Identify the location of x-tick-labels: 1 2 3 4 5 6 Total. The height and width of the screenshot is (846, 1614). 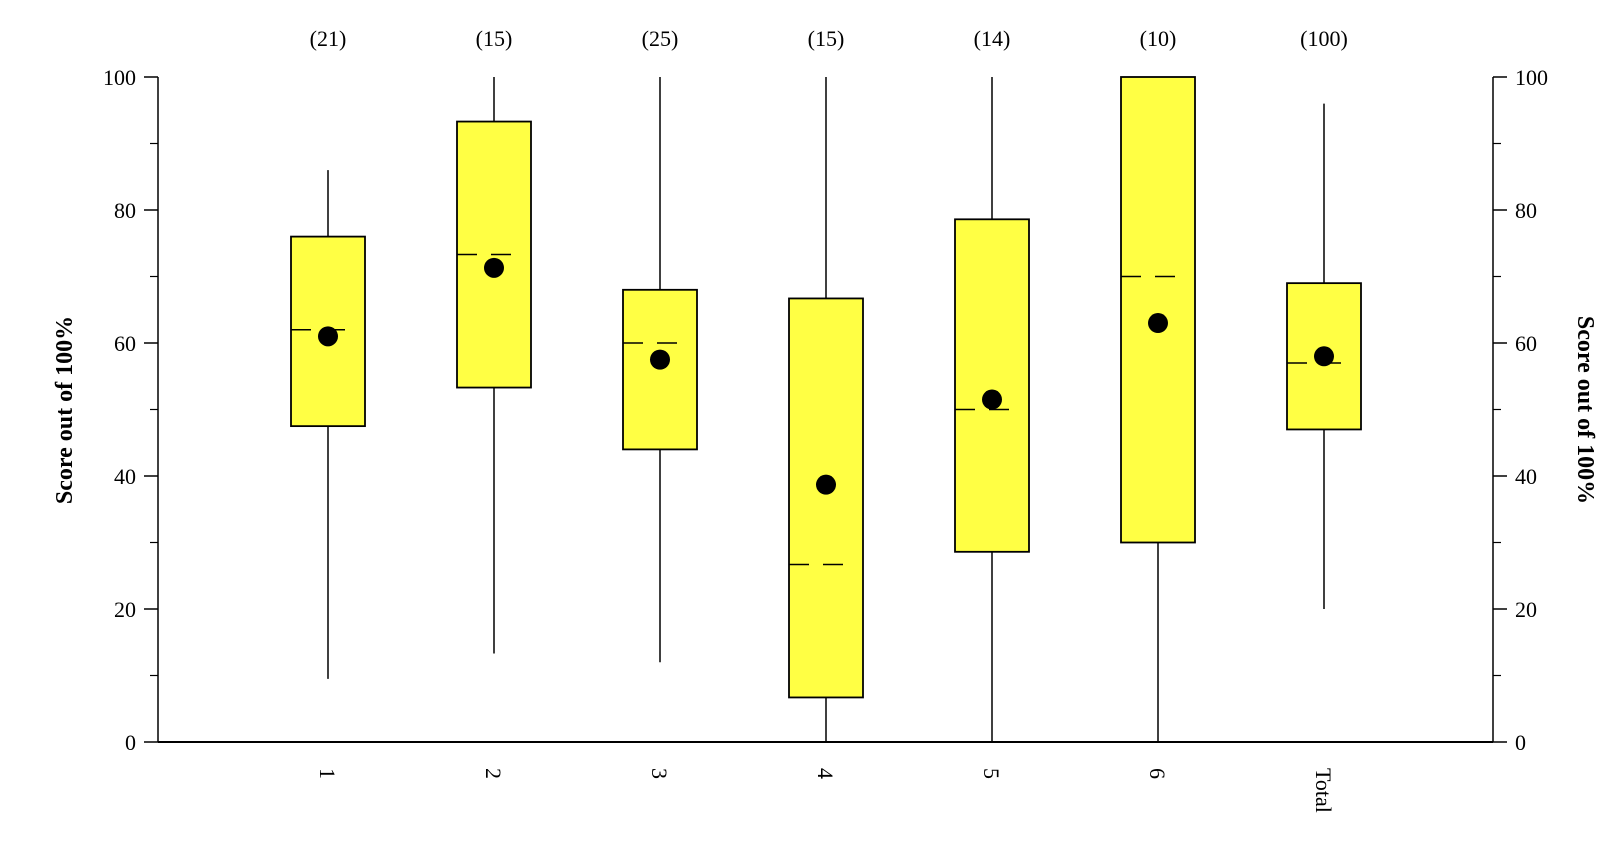
(825, 790).